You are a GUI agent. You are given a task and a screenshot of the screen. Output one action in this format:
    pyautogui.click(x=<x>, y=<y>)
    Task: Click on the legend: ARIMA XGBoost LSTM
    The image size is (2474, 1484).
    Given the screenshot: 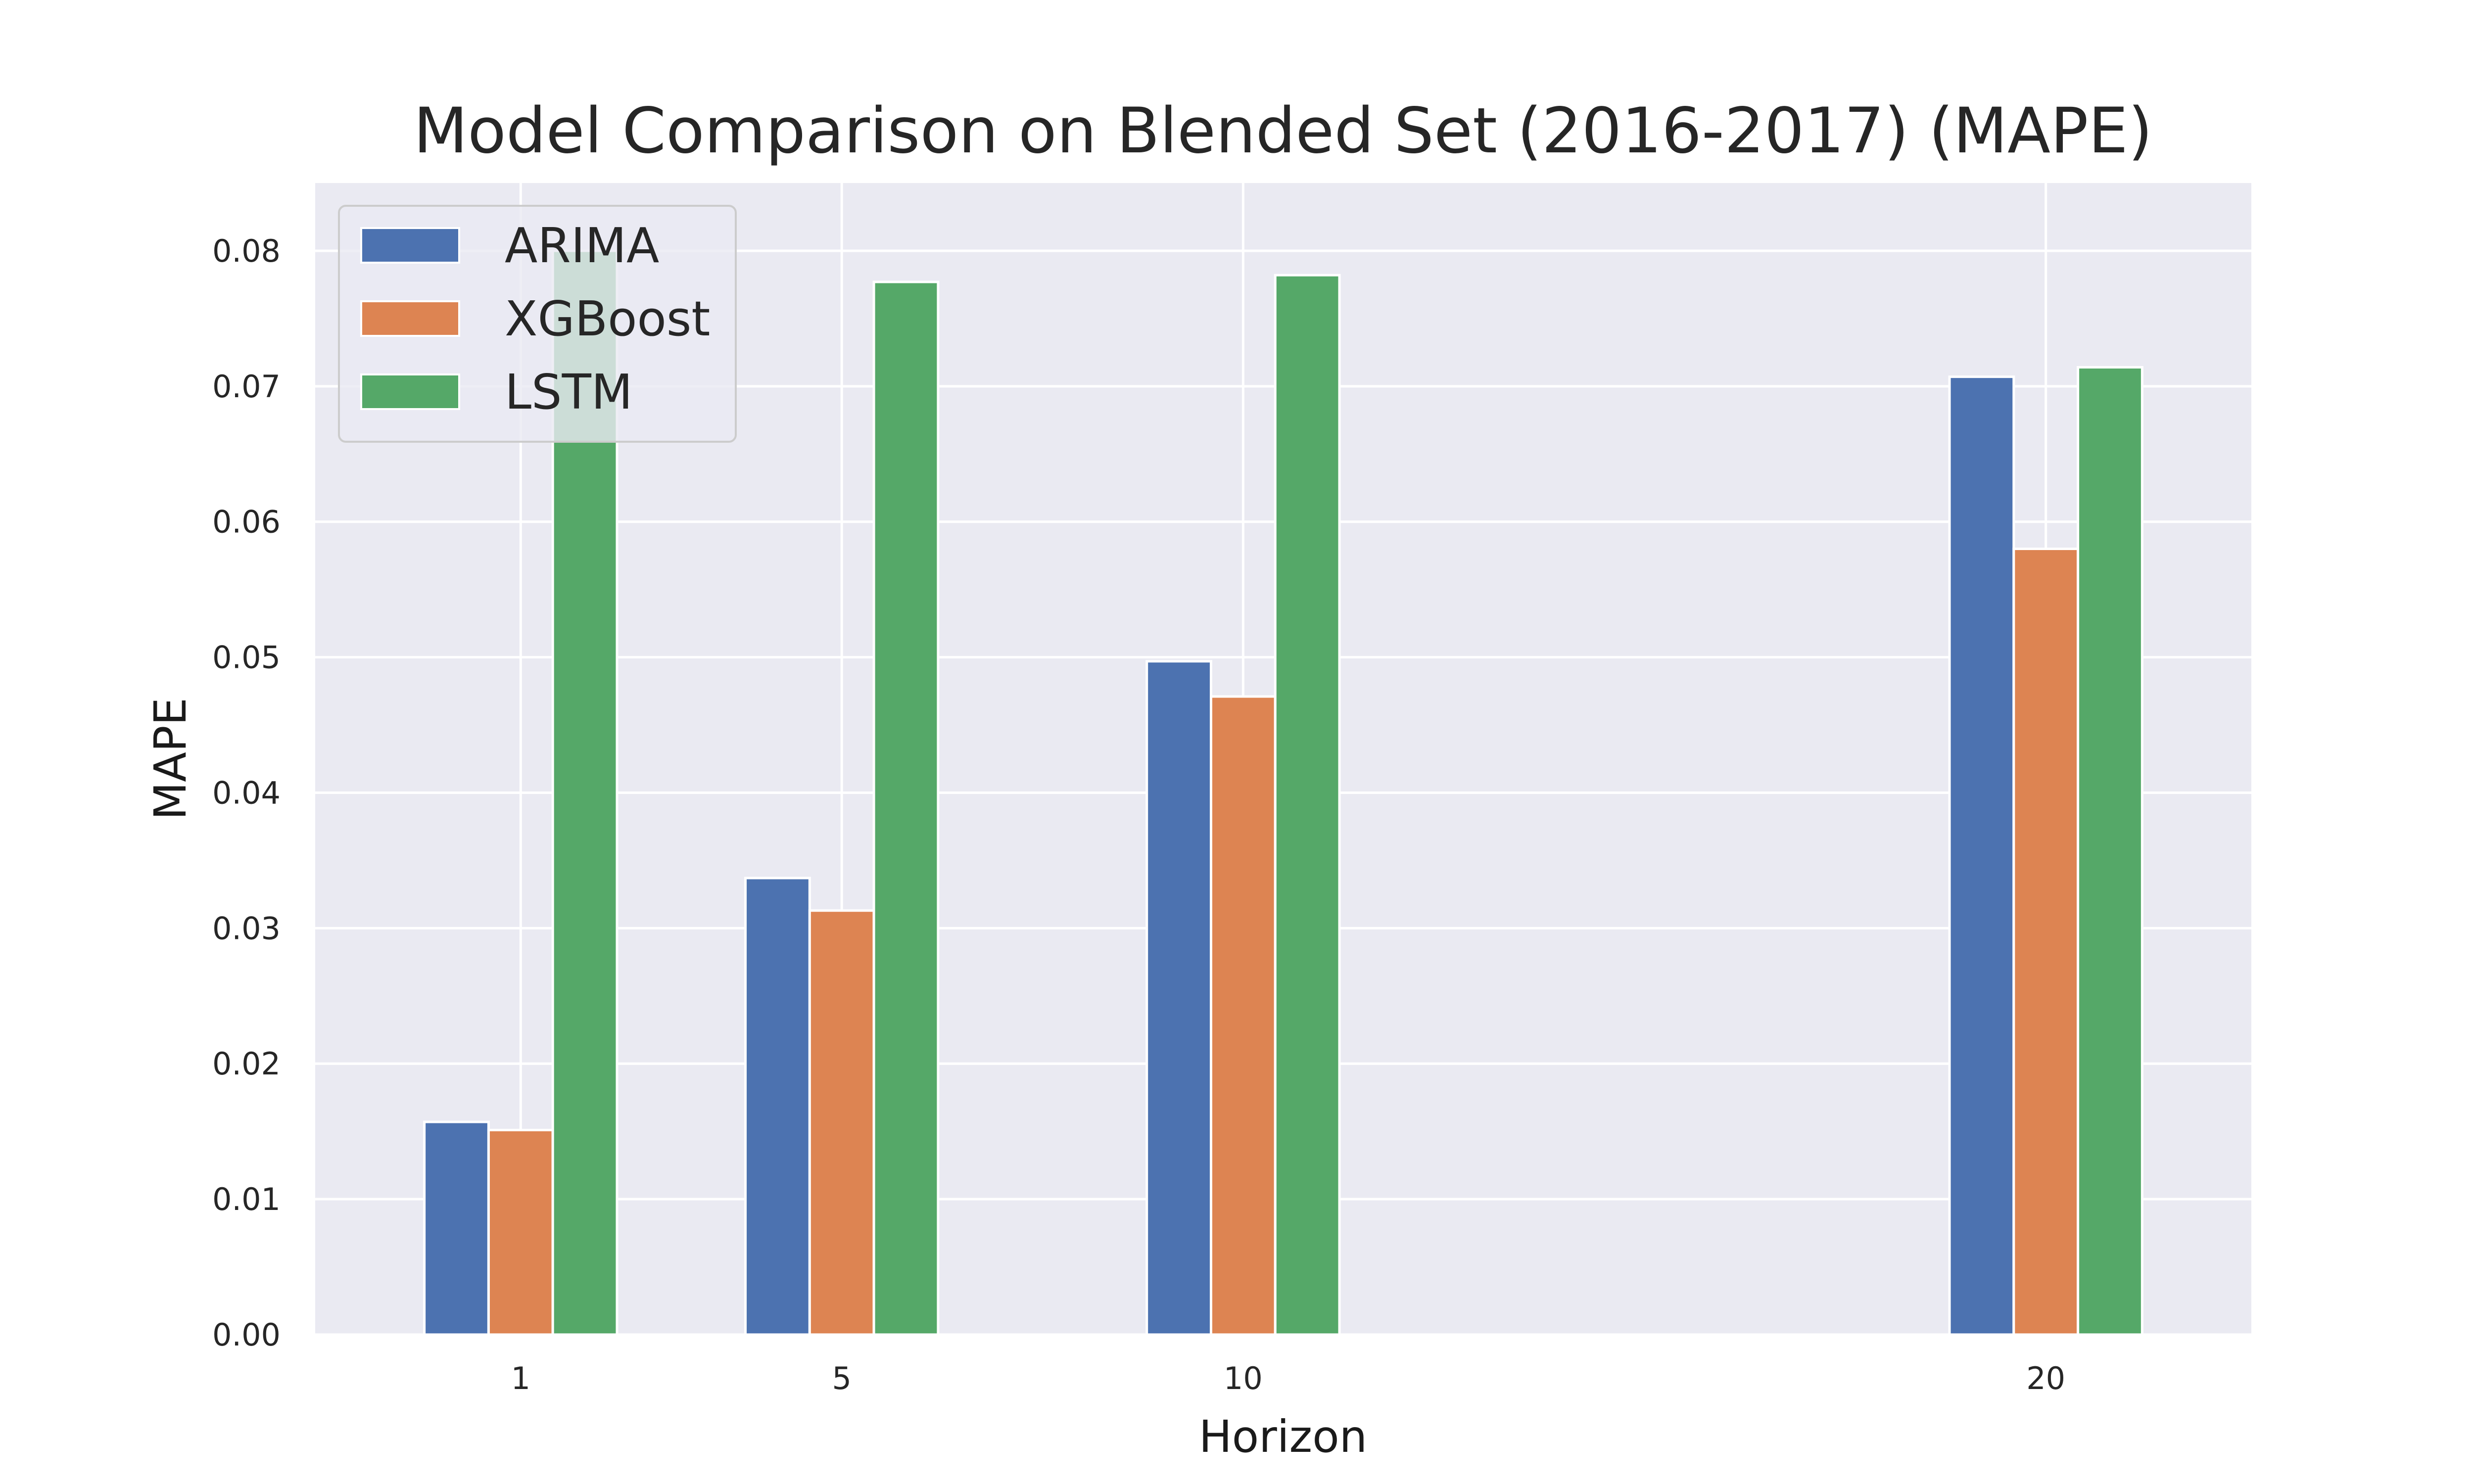 What is the action you would take?
    pyautogui.click(x=537, y=324)
    